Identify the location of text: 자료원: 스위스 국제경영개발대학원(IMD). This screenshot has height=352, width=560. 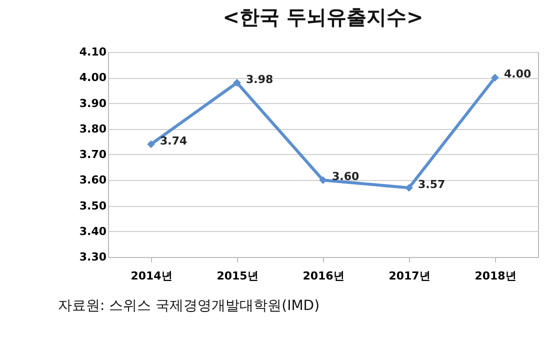
(189, 306).